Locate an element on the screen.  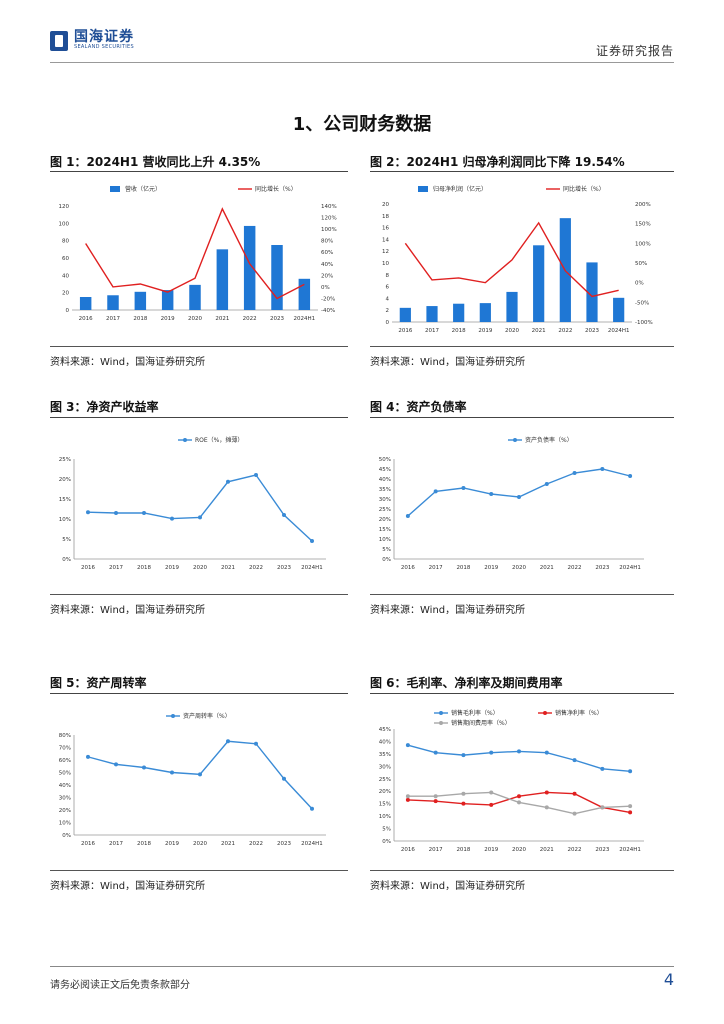
y2-tick-label: 100% is located at coordinates (329, 230).